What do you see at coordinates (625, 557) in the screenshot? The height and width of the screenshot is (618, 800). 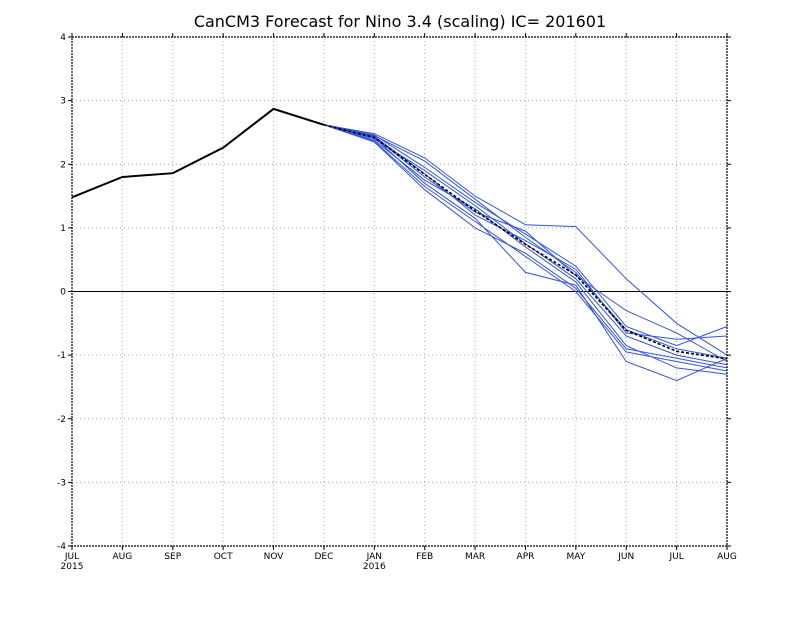 I see `x-tick-label: JUN` at bounding box center [625, 557].